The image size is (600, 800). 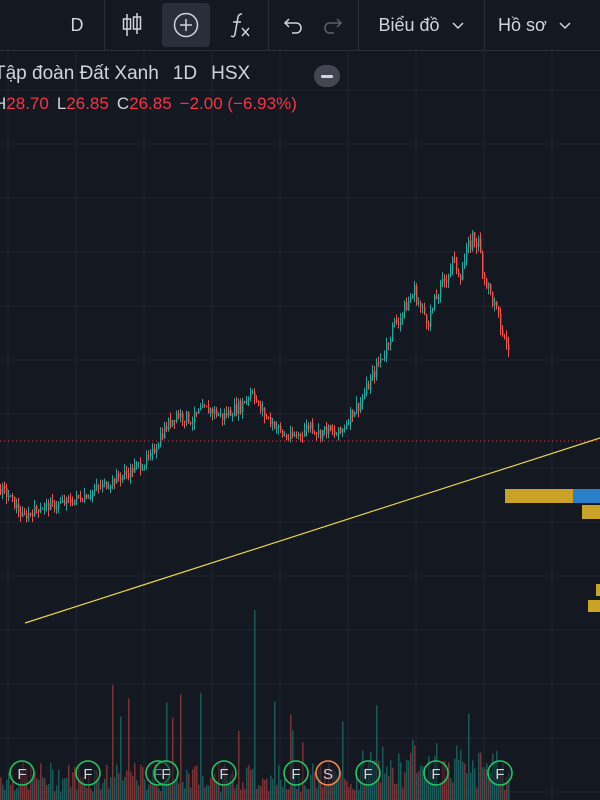 What do you see at coordinates (240, 25) in the screenshot?
I see `indicators-button` at bounding box center [240, 25].